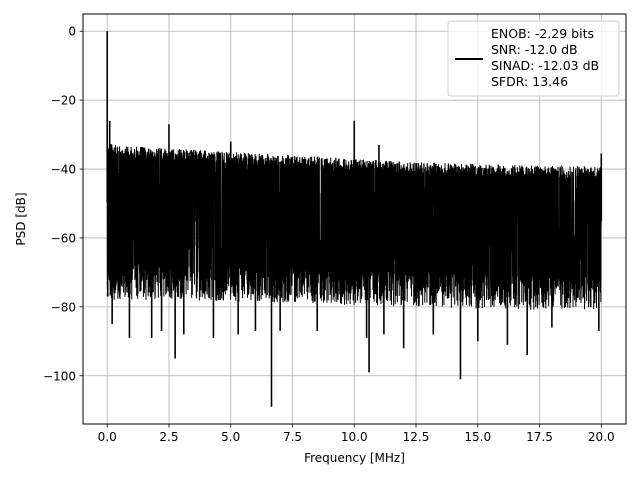 This screenshot has width=640, height=480. What do you see at coordinates (601, 437) in the screenshot?
I see `x-tick-label: 20.0` at bounding box center [601, 437].